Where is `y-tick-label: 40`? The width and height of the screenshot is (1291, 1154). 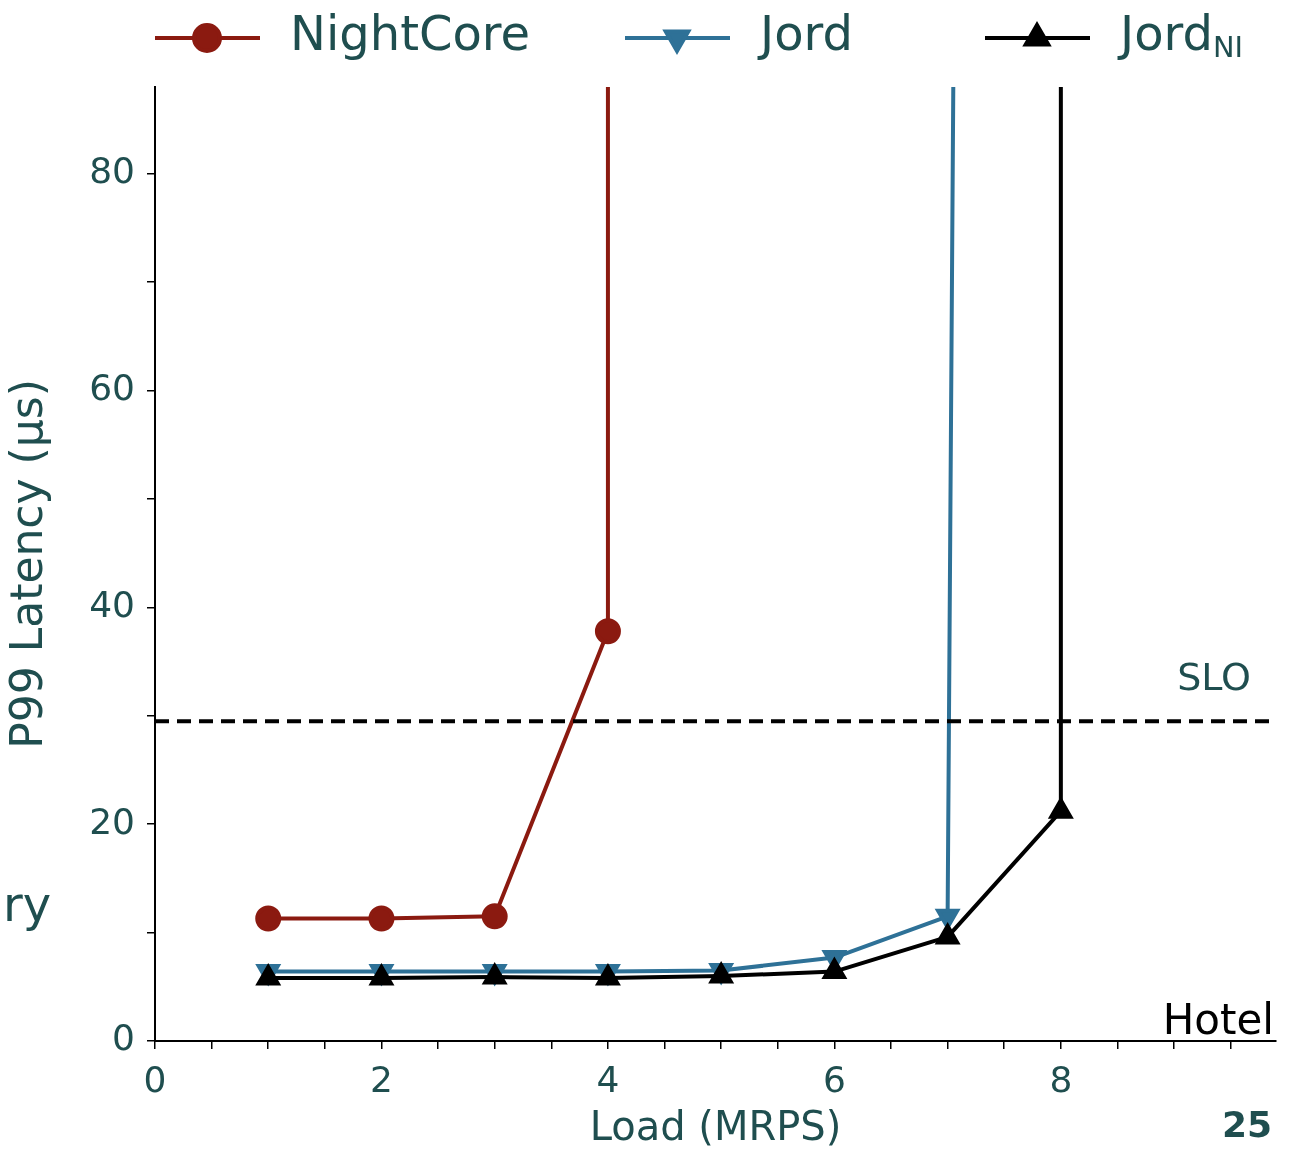
y-tick-label: 40 is located at coordinates (112, 604).